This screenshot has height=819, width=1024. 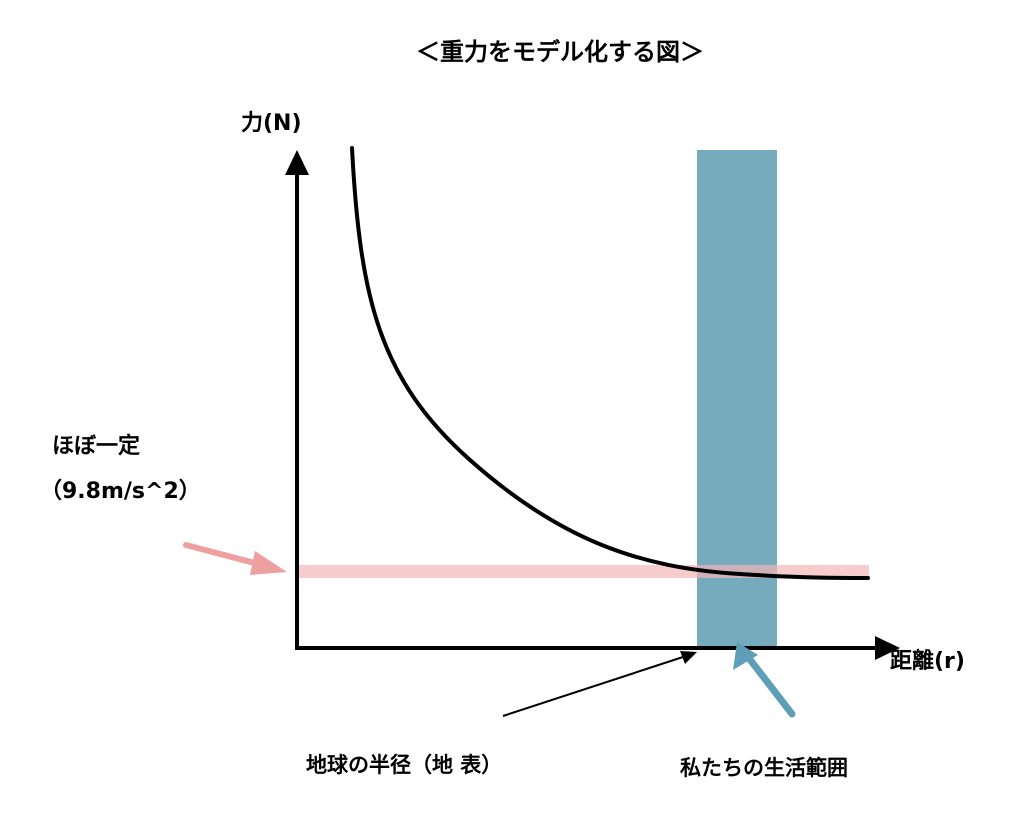 I want to click on living-range-band, so click(x=737, y=398).